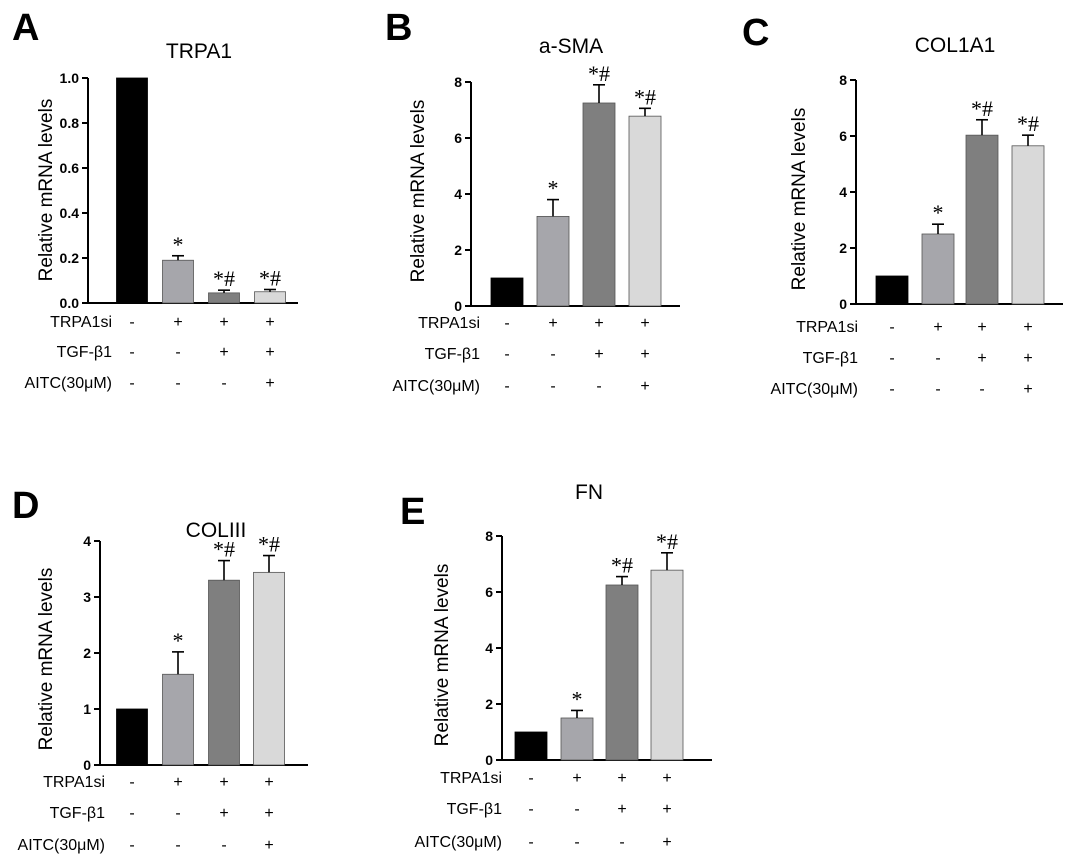 Image resolution: width=1066 pixels, height=865 pixels. I want to click on panel-letter: C, so click(755, 33).